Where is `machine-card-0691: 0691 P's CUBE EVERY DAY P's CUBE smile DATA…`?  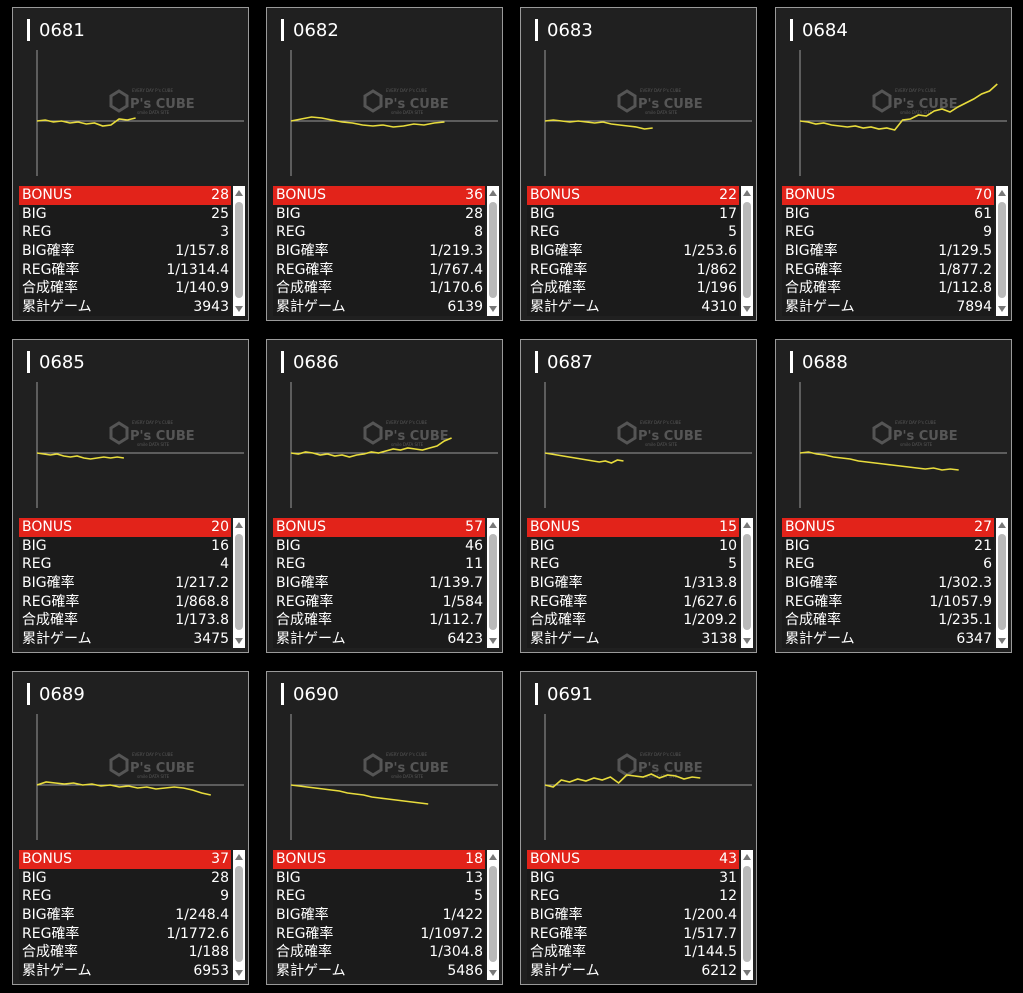
machine-card-0691: 0691 P's CUBE EVERY DAY P's CUBE smile DATA… is located at coordinates (638, 828).